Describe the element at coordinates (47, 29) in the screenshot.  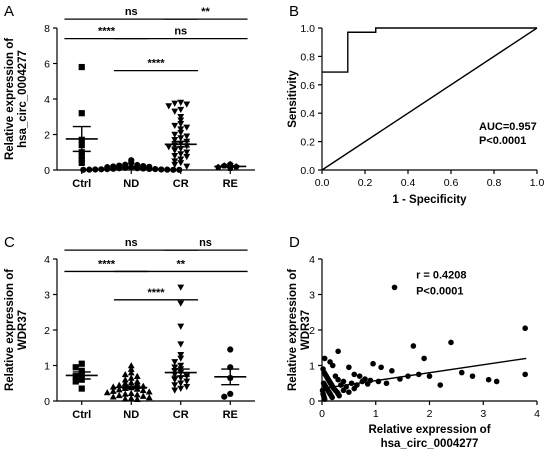
I see `y-tick-label: 8` at that location.